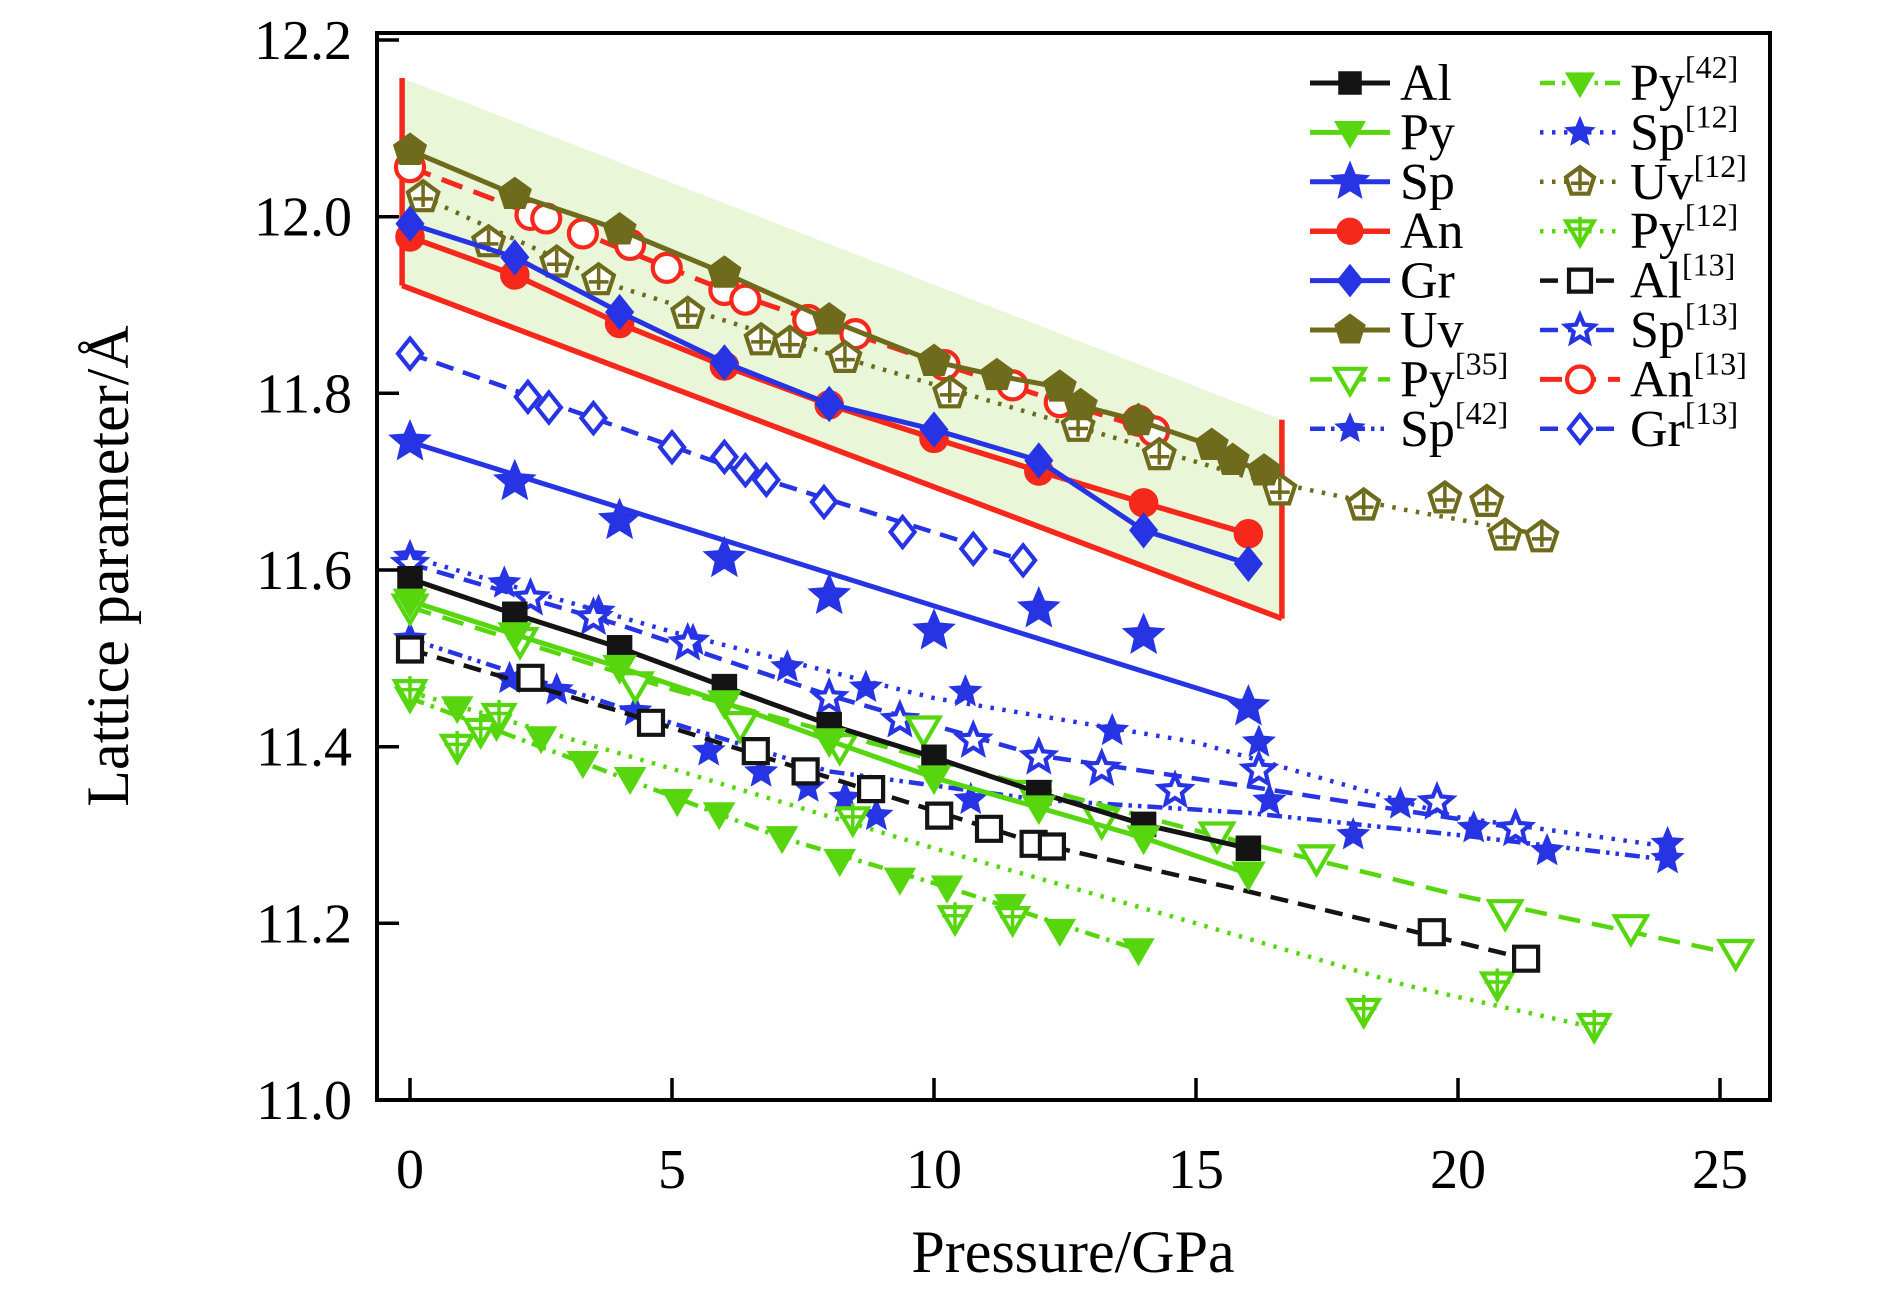  What do you see at coordinates (1432, 330) in the screenshot?
I see `legend-label: Uv` at bounding box center [1432, 330].